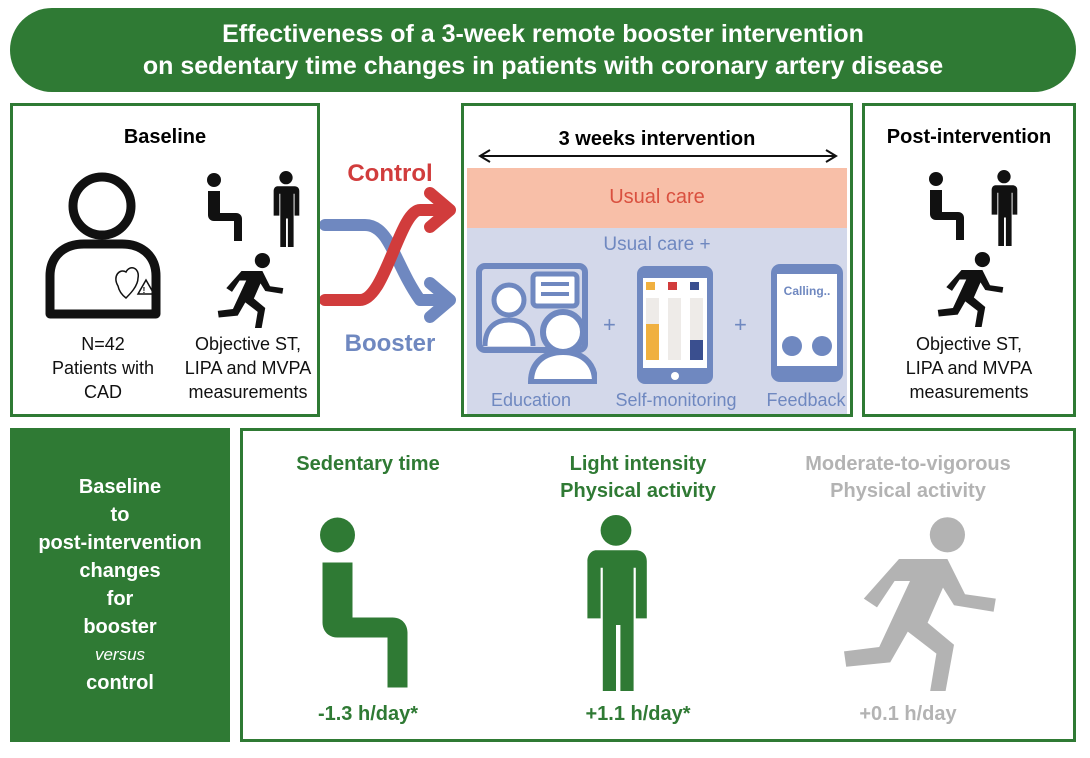  I want to click on usual-care-label: Usual care, so click(657, 197).